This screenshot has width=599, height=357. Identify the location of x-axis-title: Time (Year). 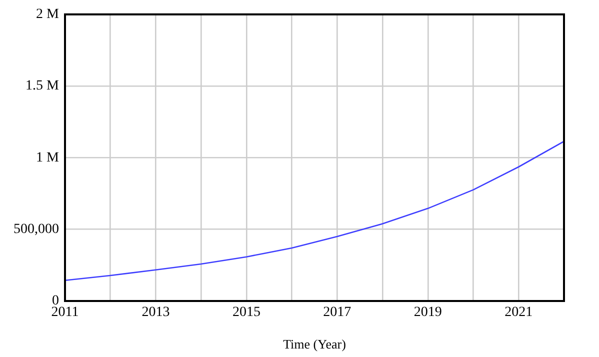
(314, 344).